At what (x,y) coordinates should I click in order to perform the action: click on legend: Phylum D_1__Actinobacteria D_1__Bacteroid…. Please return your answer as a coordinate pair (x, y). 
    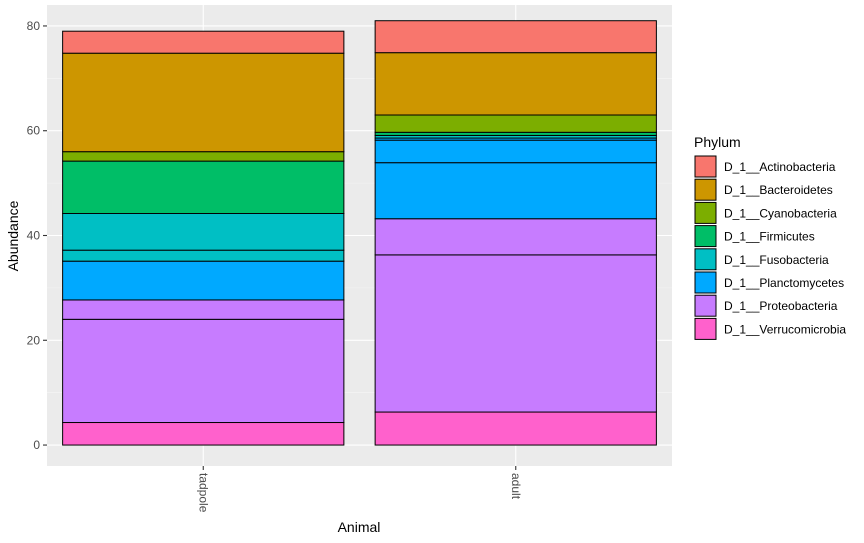
    Looking at the image, I should click on (770, 237).